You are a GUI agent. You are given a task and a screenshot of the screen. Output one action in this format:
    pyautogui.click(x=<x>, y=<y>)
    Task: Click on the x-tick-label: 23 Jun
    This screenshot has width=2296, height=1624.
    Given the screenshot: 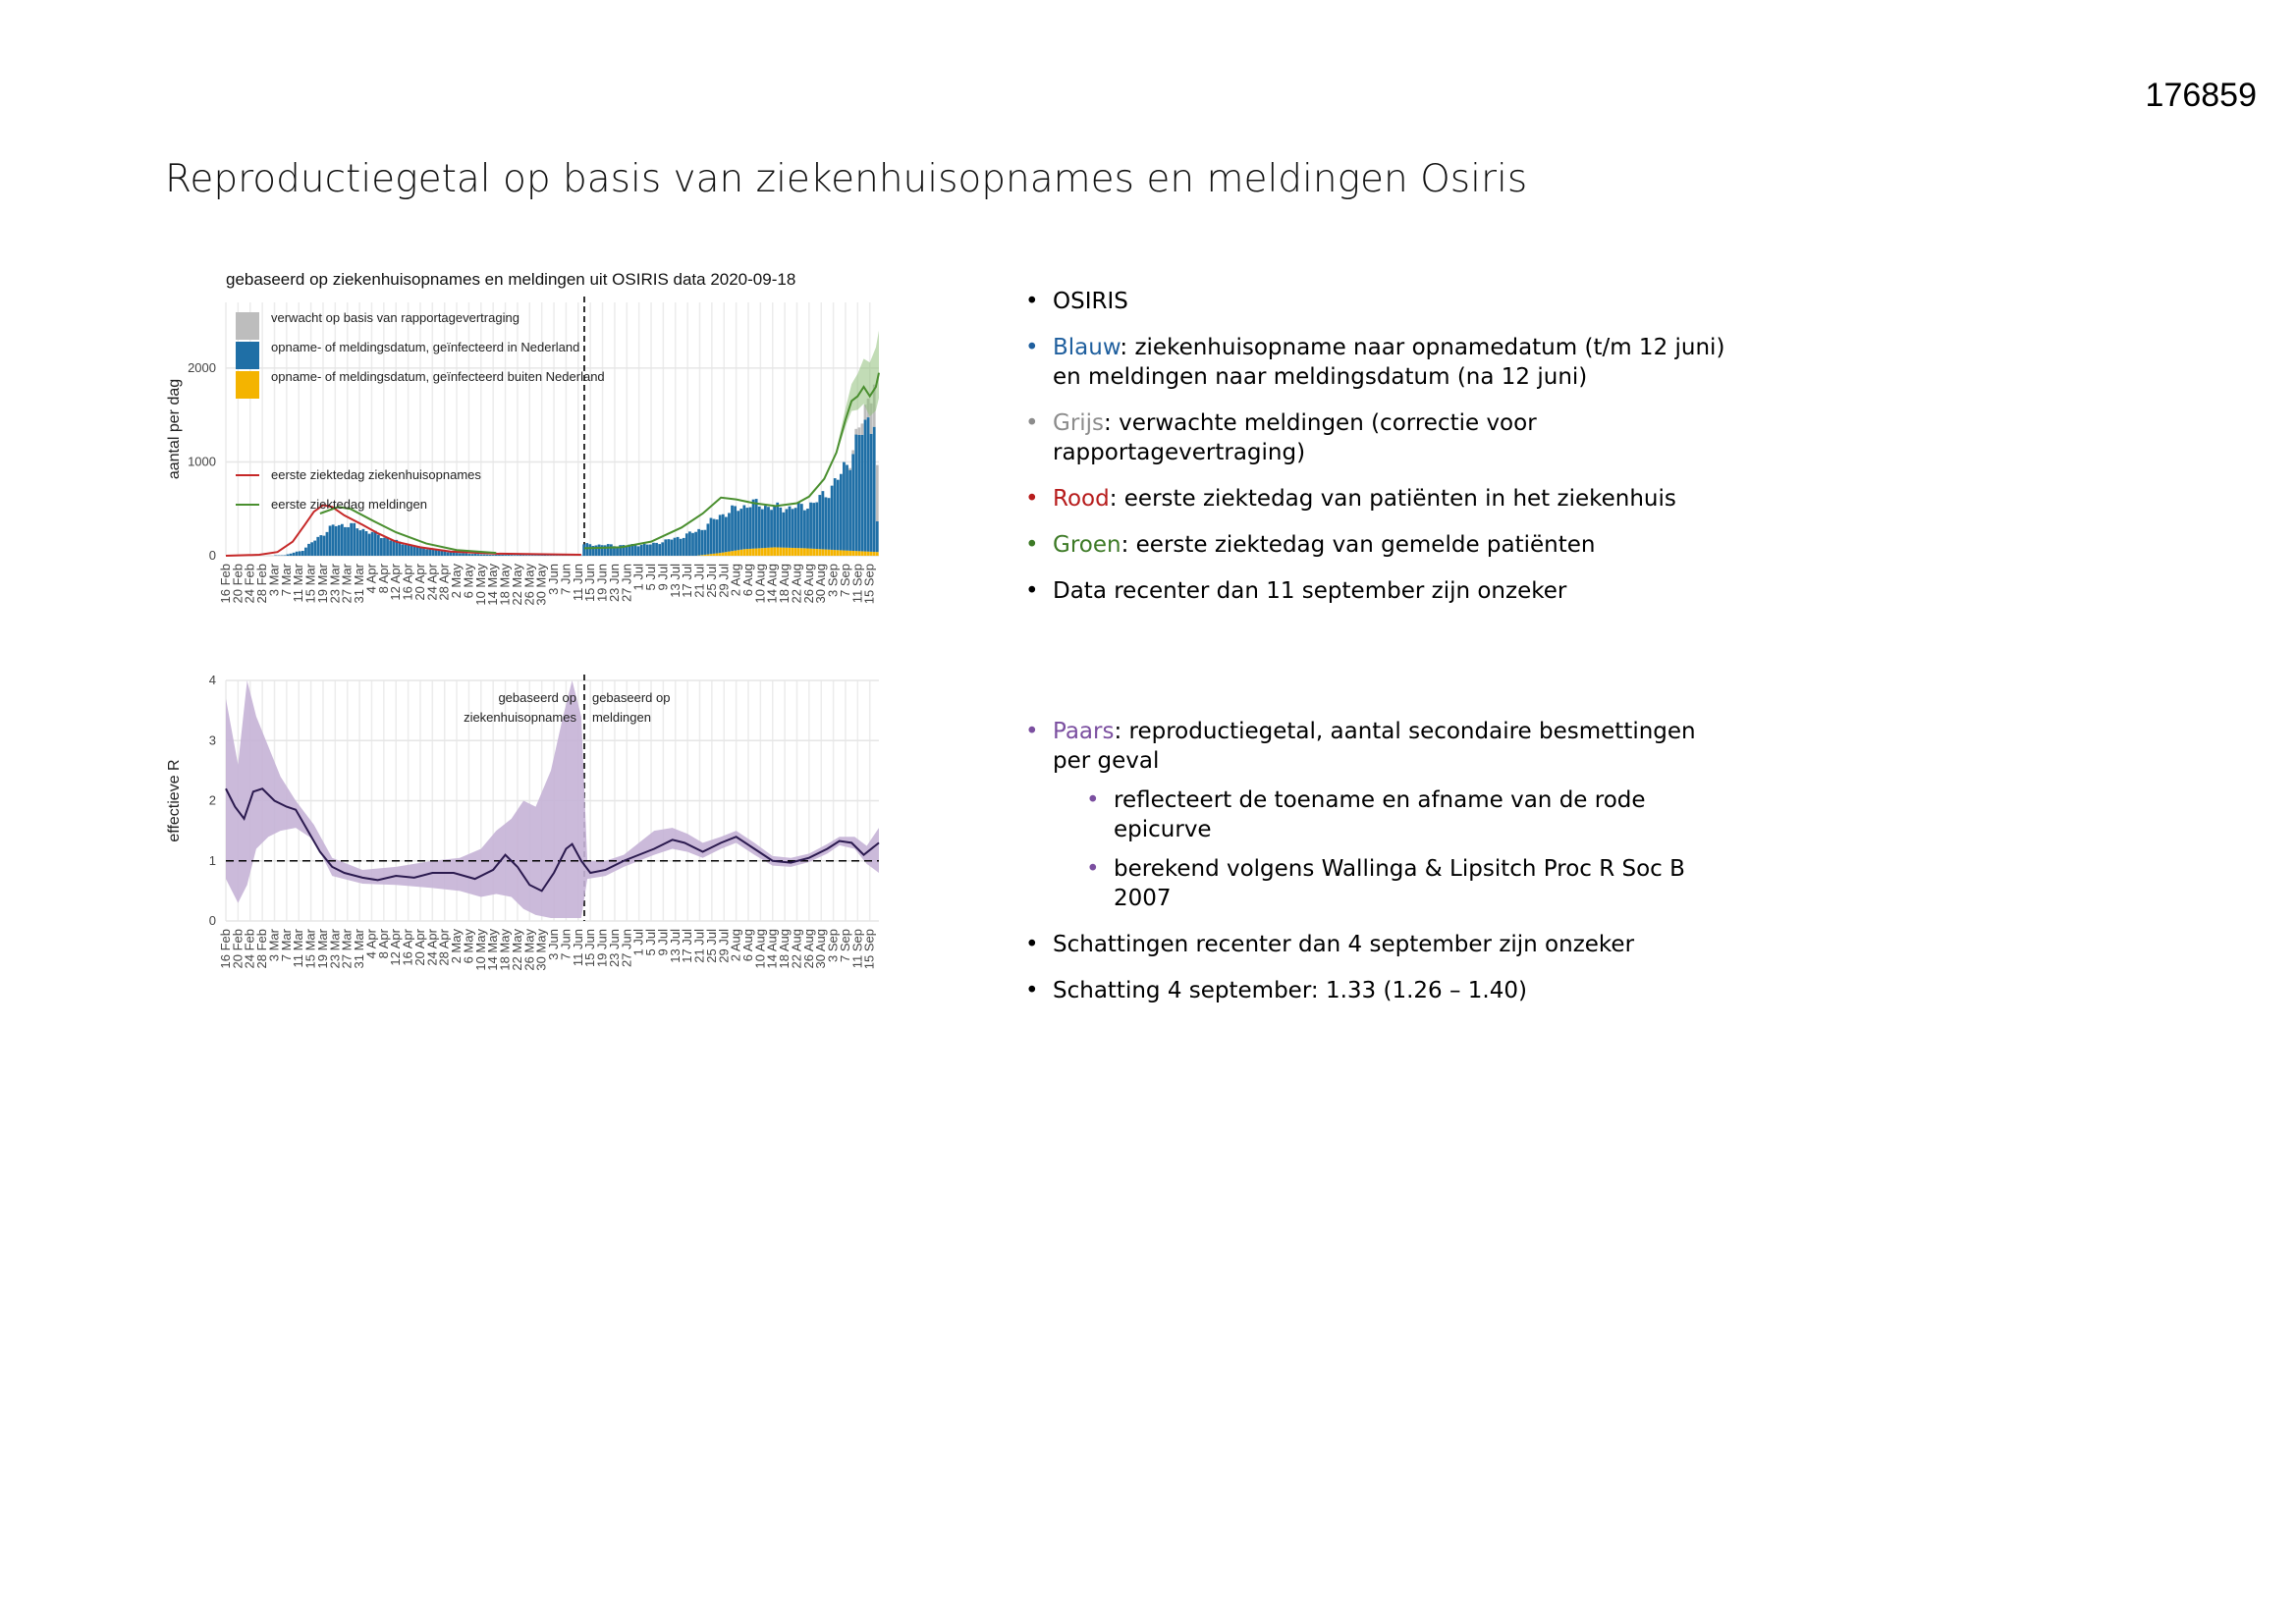 What is the action you would take?
    pyautogui.click(x=614, y=583)
    